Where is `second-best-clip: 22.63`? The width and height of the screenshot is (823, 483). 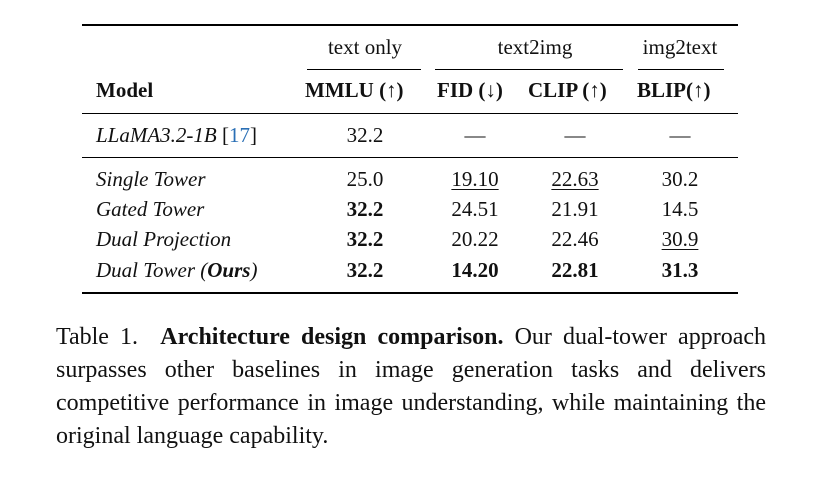 second-best-clip: 22.63 is located at coordinates (575, 179).